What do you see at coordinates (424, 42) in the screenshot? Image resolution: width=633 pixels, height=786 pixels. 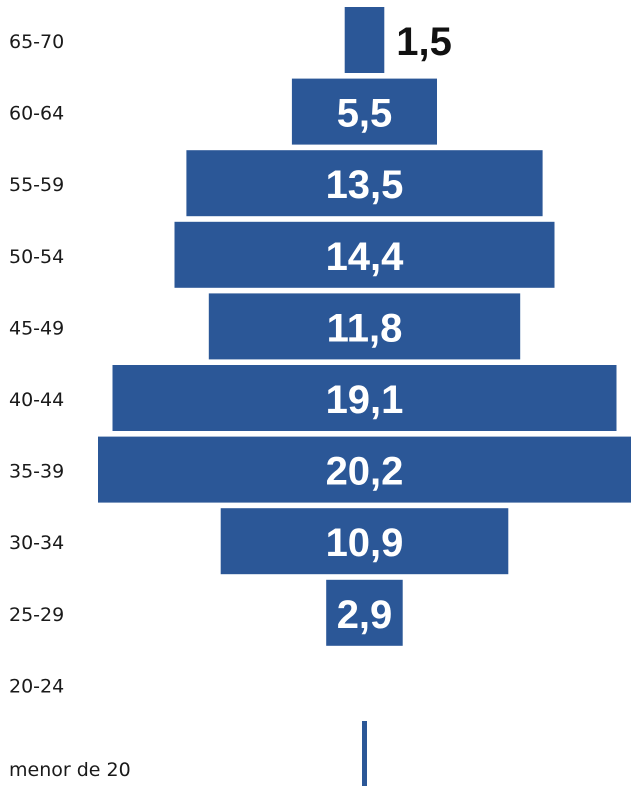 I see `value-label-65-70: 1,5` at bounding box center [424, 42].